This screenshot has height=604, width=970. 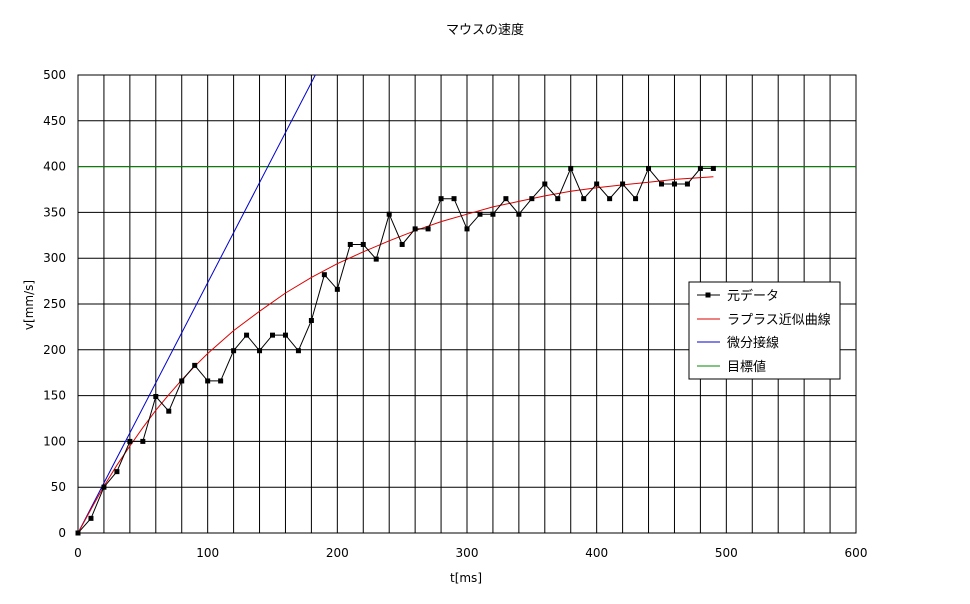 I want to click on y-tick-label: 150, so click(x=54, y=396).